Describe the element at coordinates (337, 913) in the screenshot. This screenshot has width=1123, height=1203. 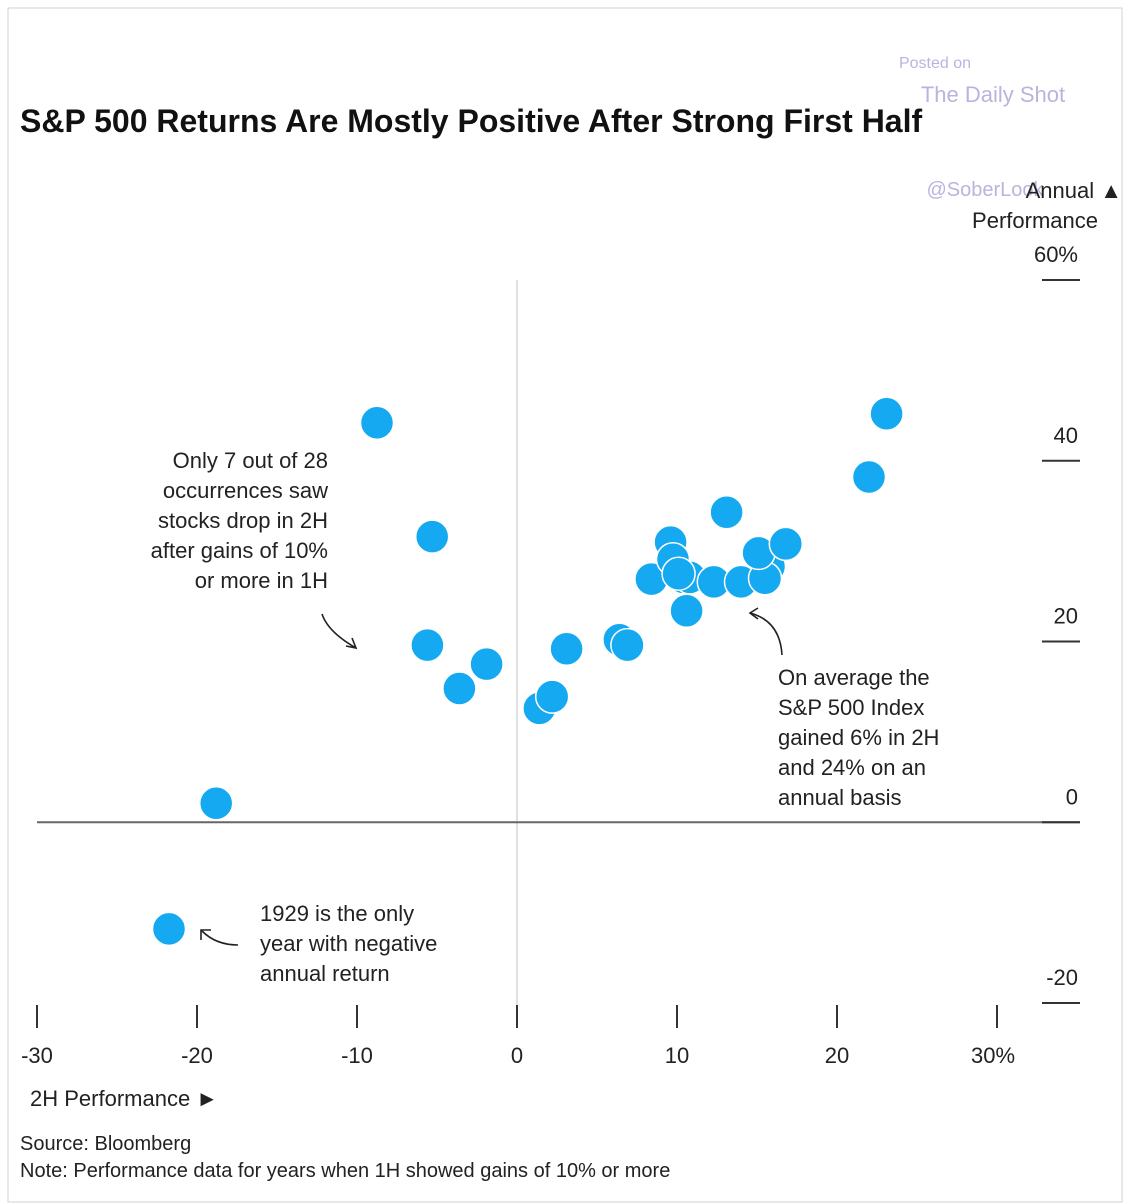
I see `annotation: 1929 is the only` at that location.